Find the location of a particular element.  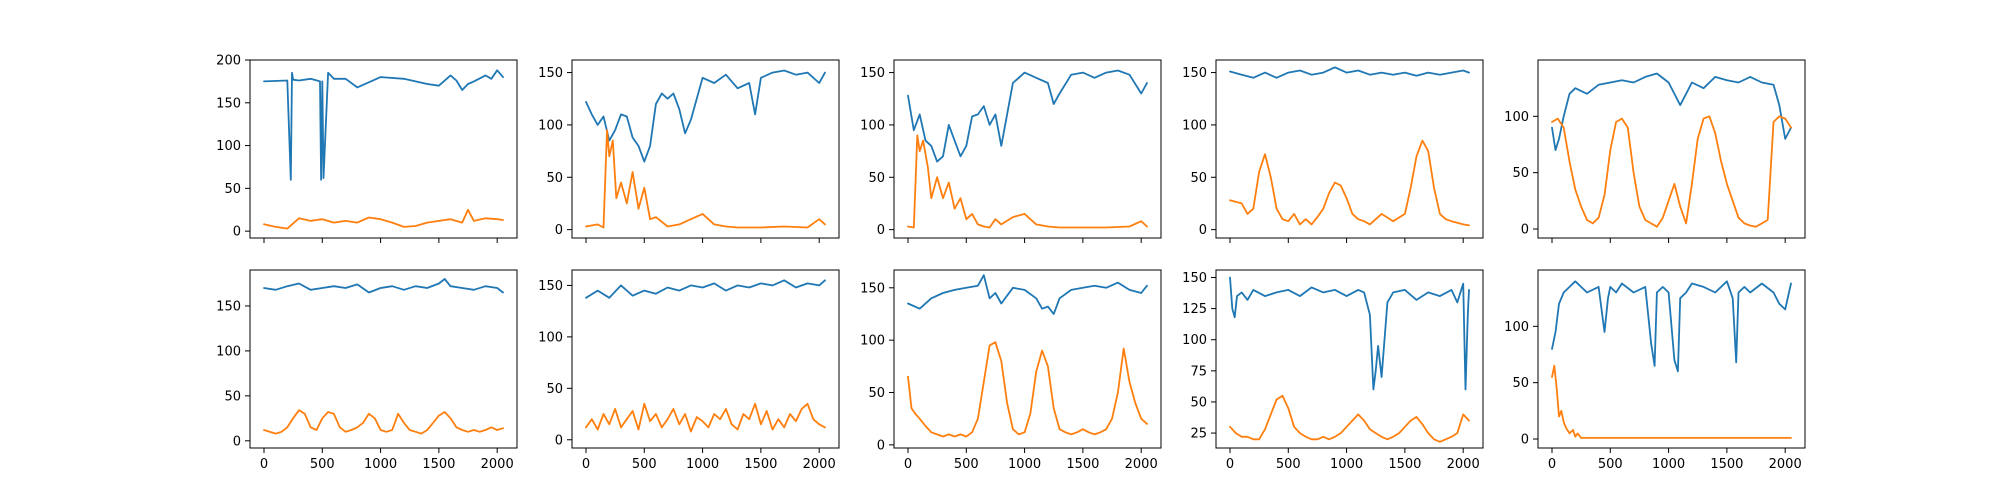

subplot-1: 0 50 100 150 200 is located at coordinates (367, 148).